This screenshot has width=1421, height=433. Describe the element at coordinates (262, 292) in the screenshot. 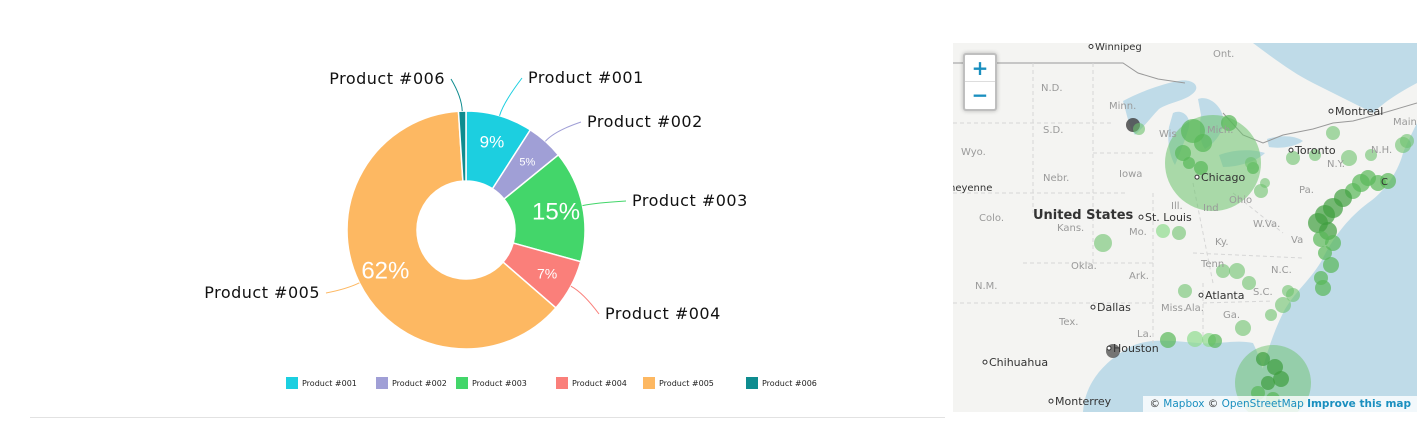

I see `slice-category-label: Product #005` at that location.